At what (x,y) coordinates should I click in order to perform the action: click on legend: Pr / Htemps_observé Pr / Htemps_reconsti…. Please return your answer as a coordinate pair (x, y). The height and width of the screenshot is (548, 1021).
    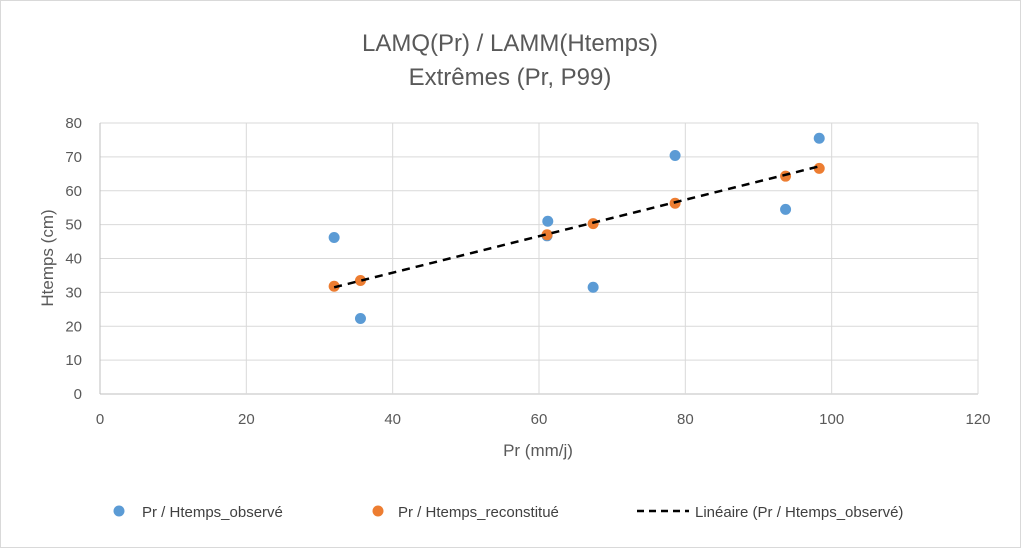
    Looking at the image, I should click on (508, 512).